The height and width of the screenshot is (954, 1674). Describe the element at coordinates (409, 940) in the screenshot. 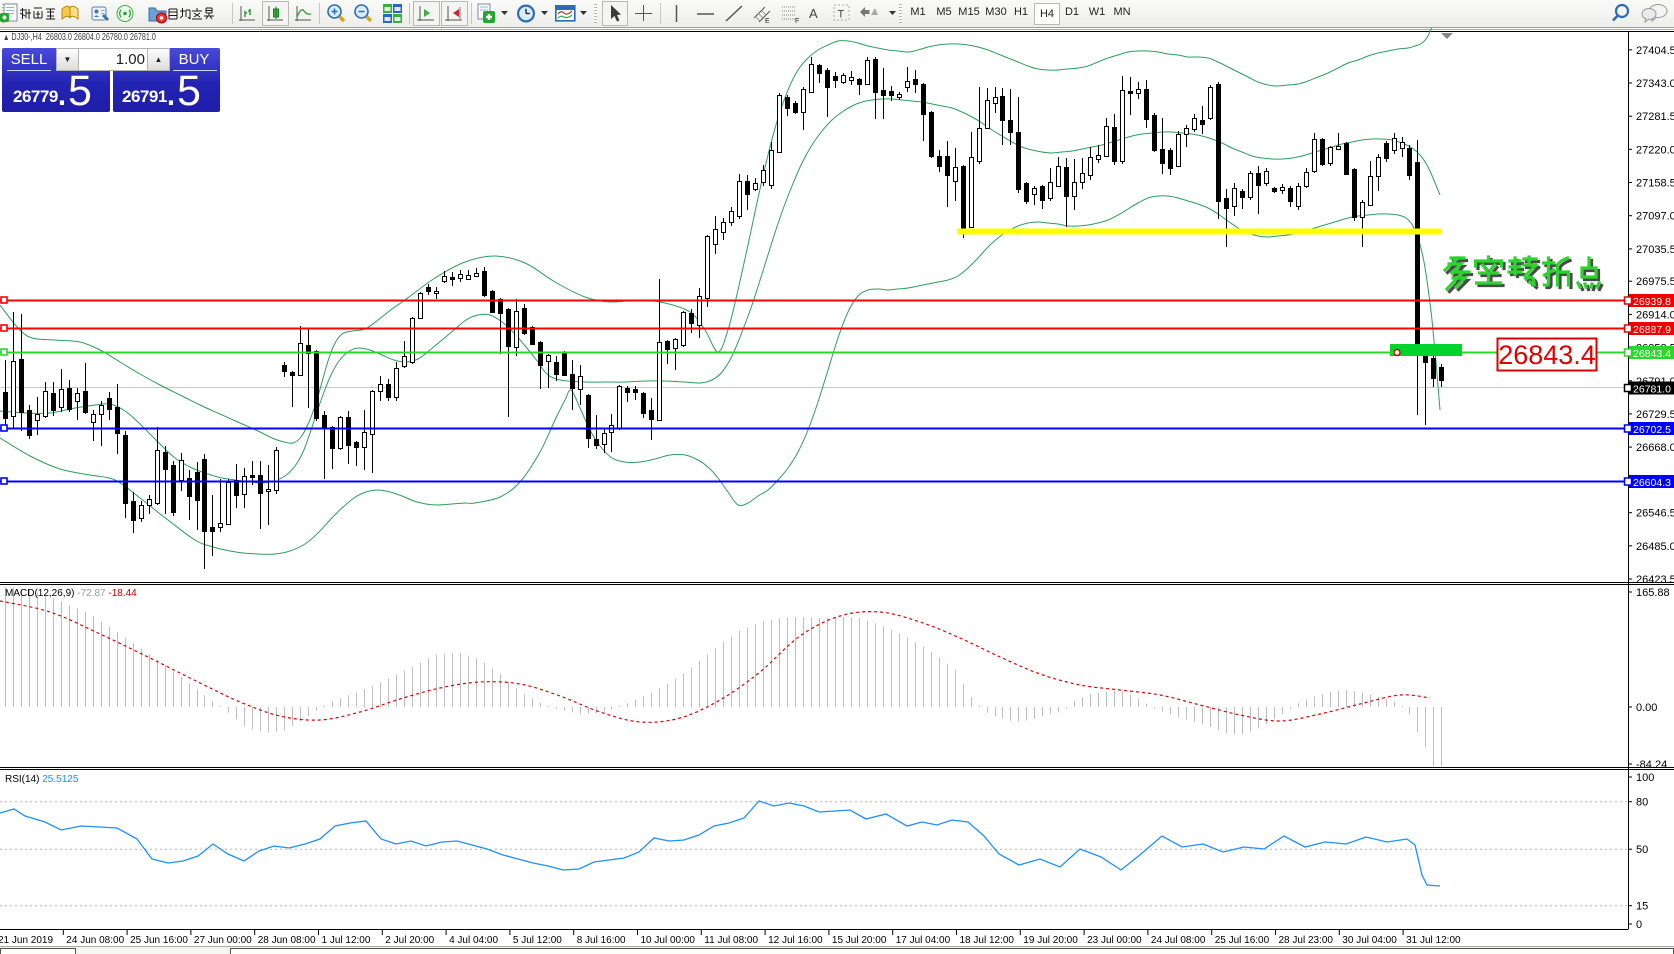

I see `svg-text: 2 Jul 20:00` at that location.